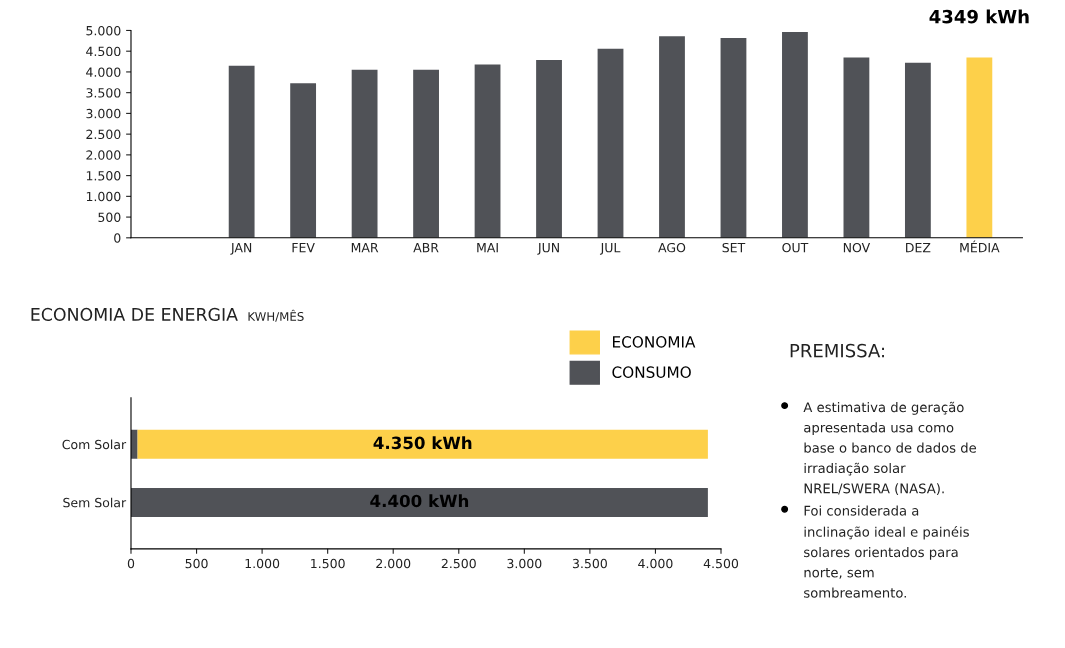 This screenshot has width=1065, height=648. Describe the element at coordinates (795, 247) in the screenshot. I see `x-tick-label: OUT` at that location.